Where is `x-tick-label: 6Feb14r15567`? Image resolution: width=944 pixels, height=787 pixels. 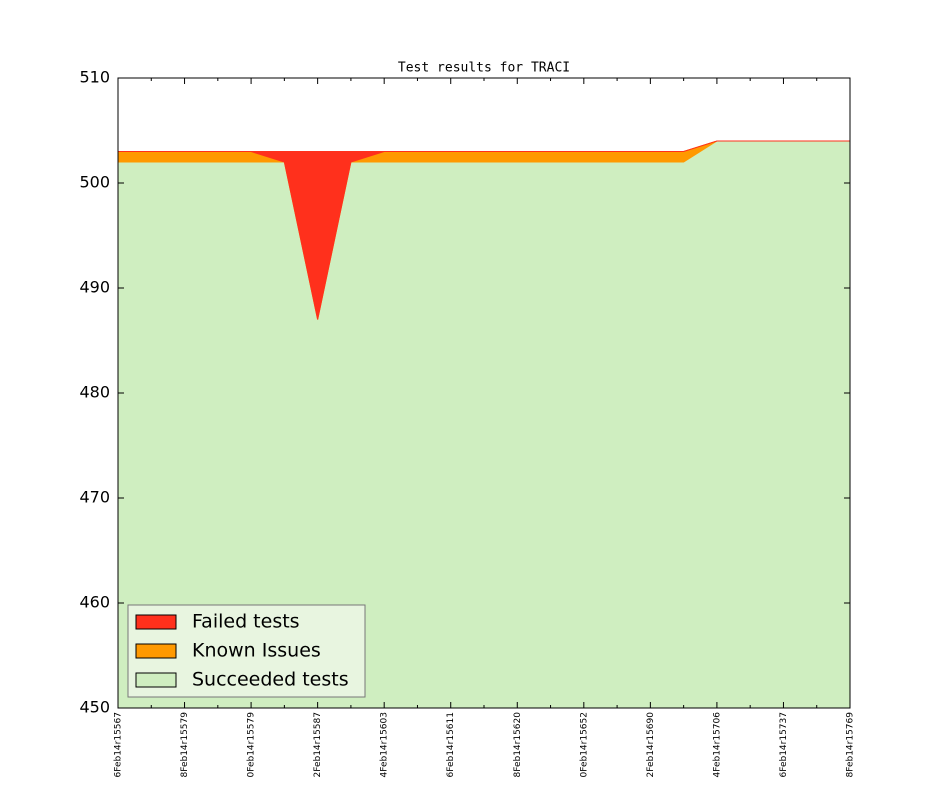
x-tick-label: 6Feb14r15567 is located at coordinates (119, 744).